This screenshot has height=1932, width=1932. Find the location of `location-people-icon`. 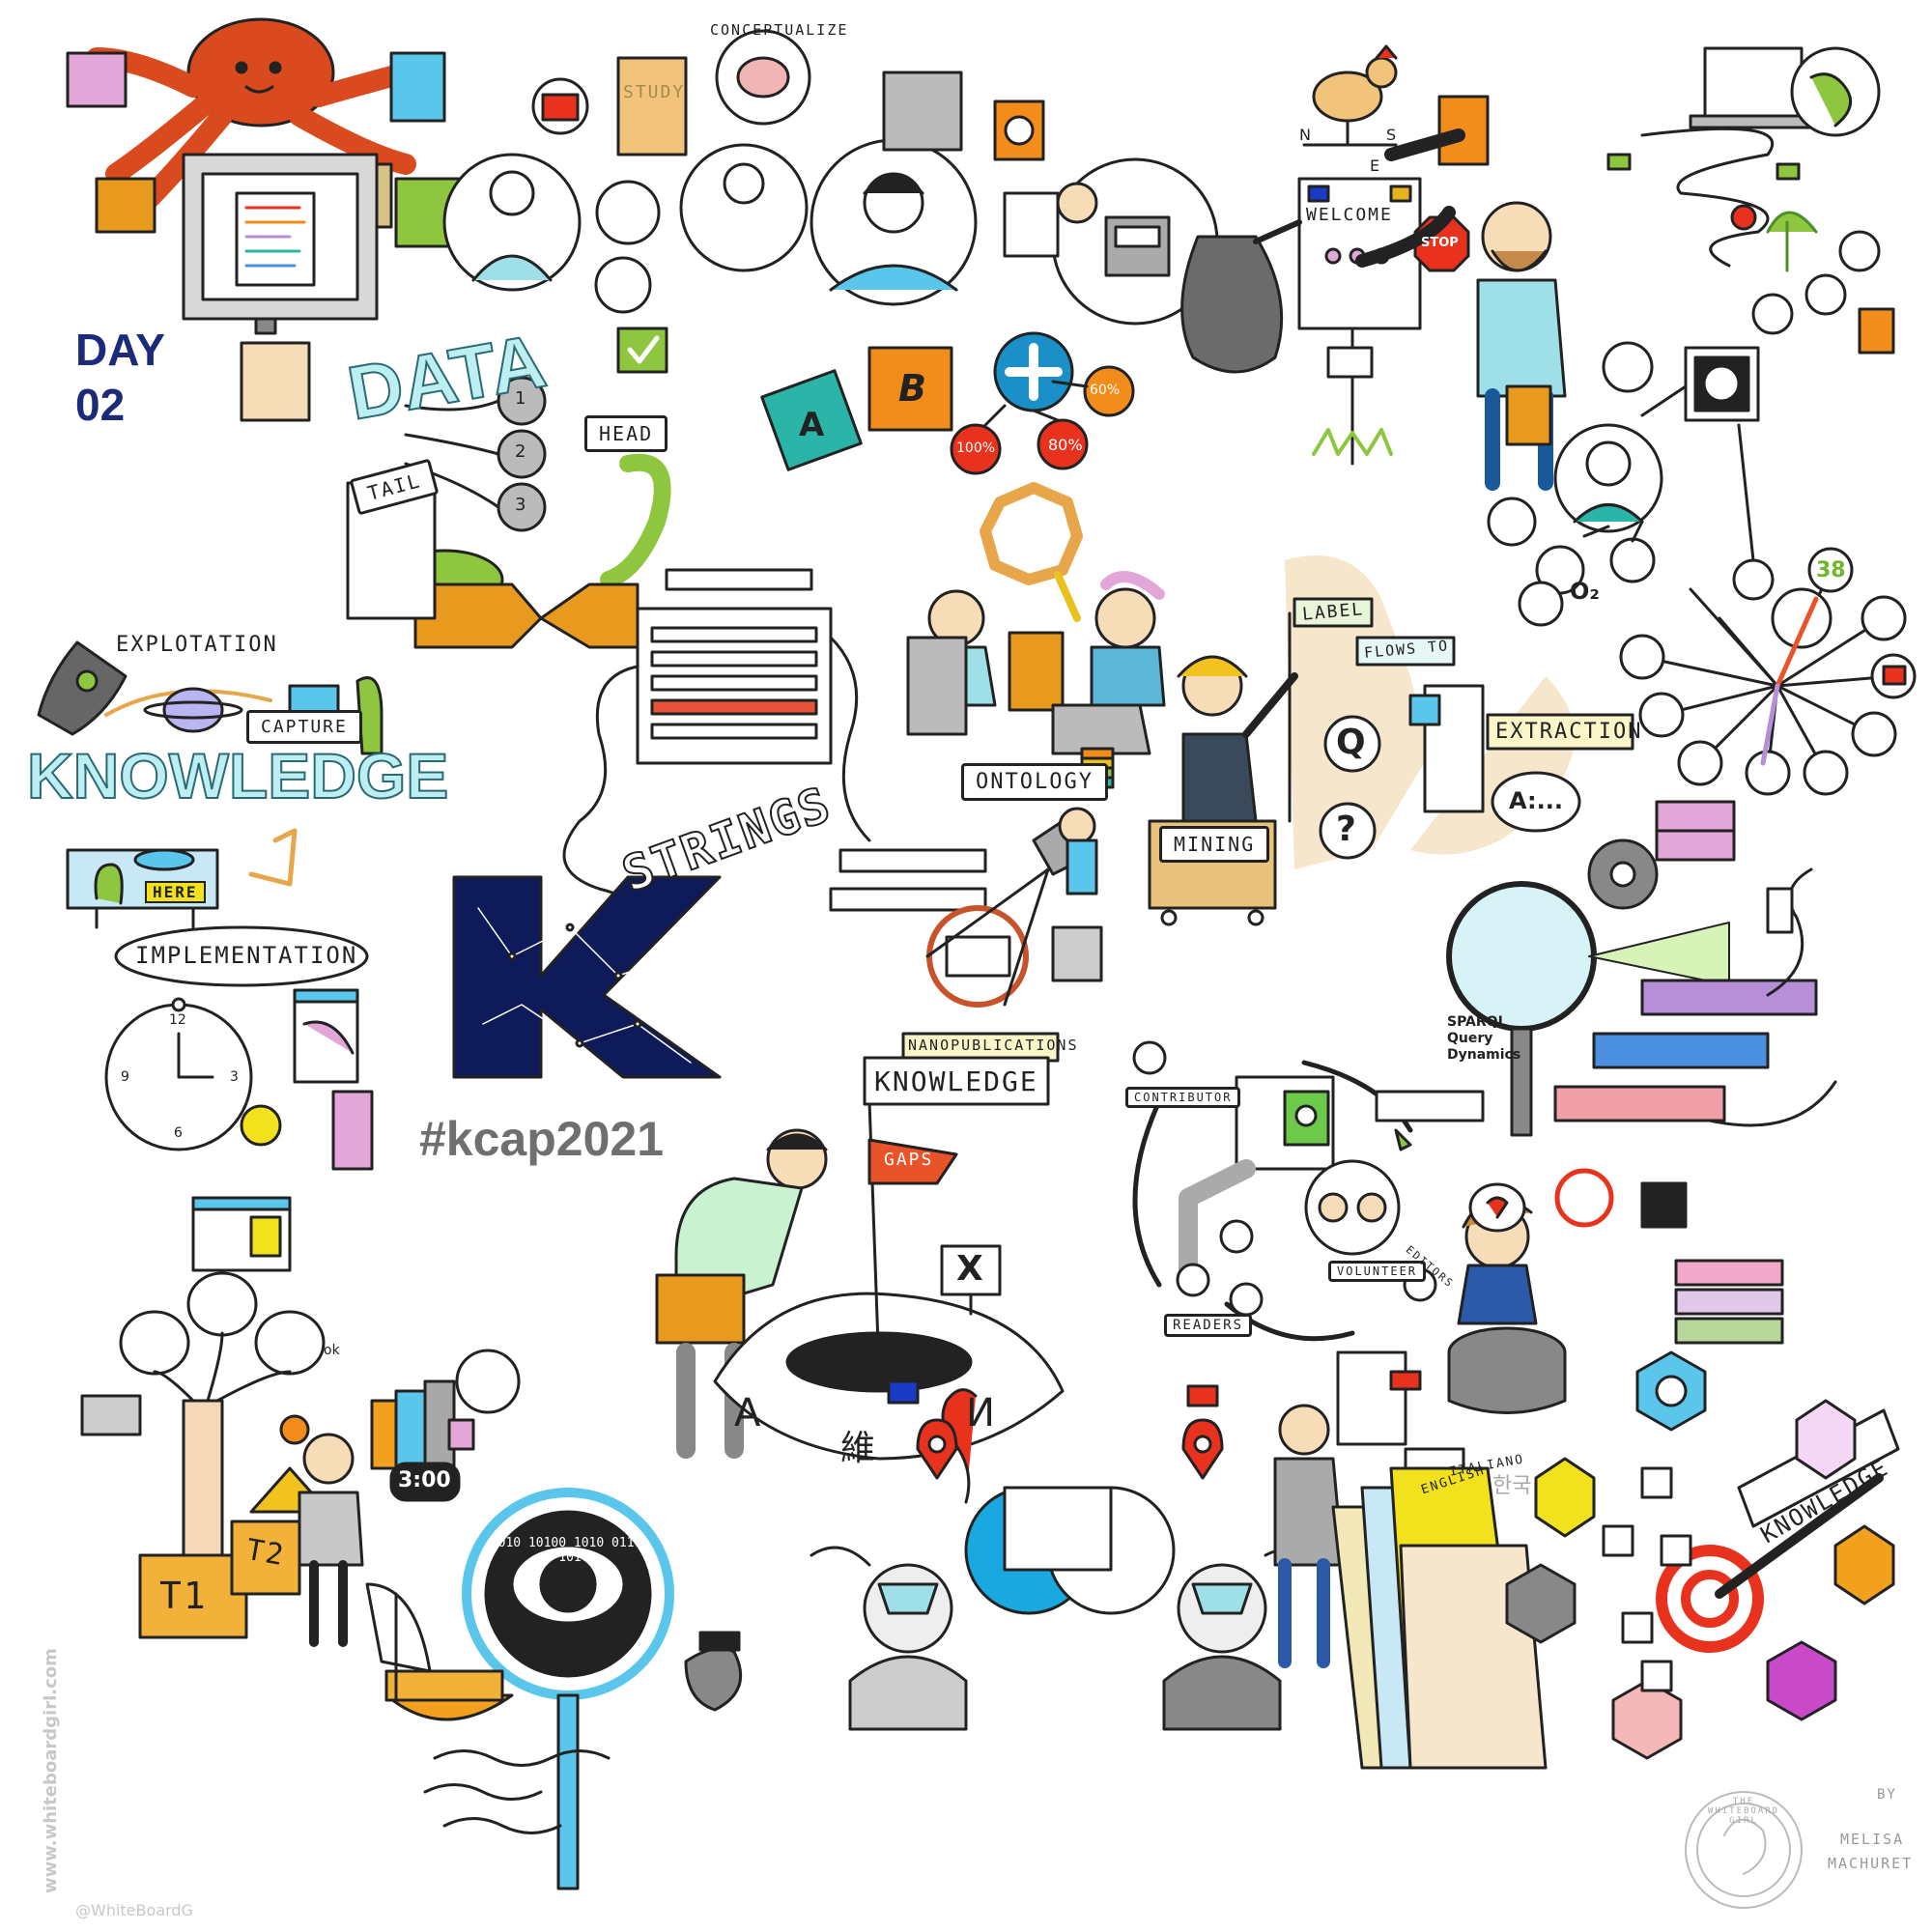

location-people-icon is located at coordinates (1070, 1555).